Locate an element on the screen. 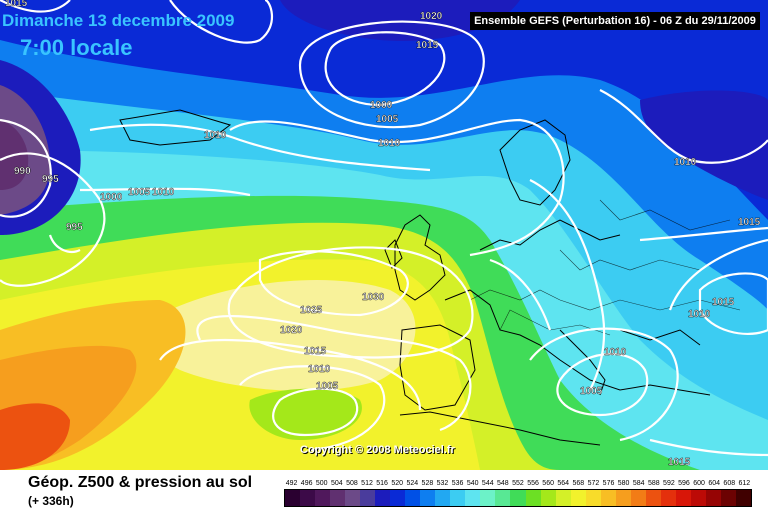  legend-value: 608 is located at coordinates (729, 483).